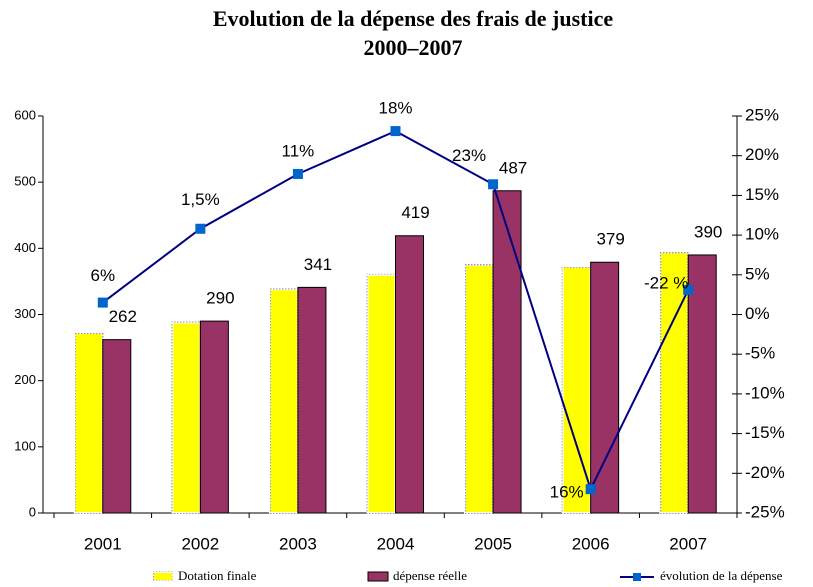  Describe the element at coordinates (123, 316) in the screenshot. I see `data-label: 262` at that location.